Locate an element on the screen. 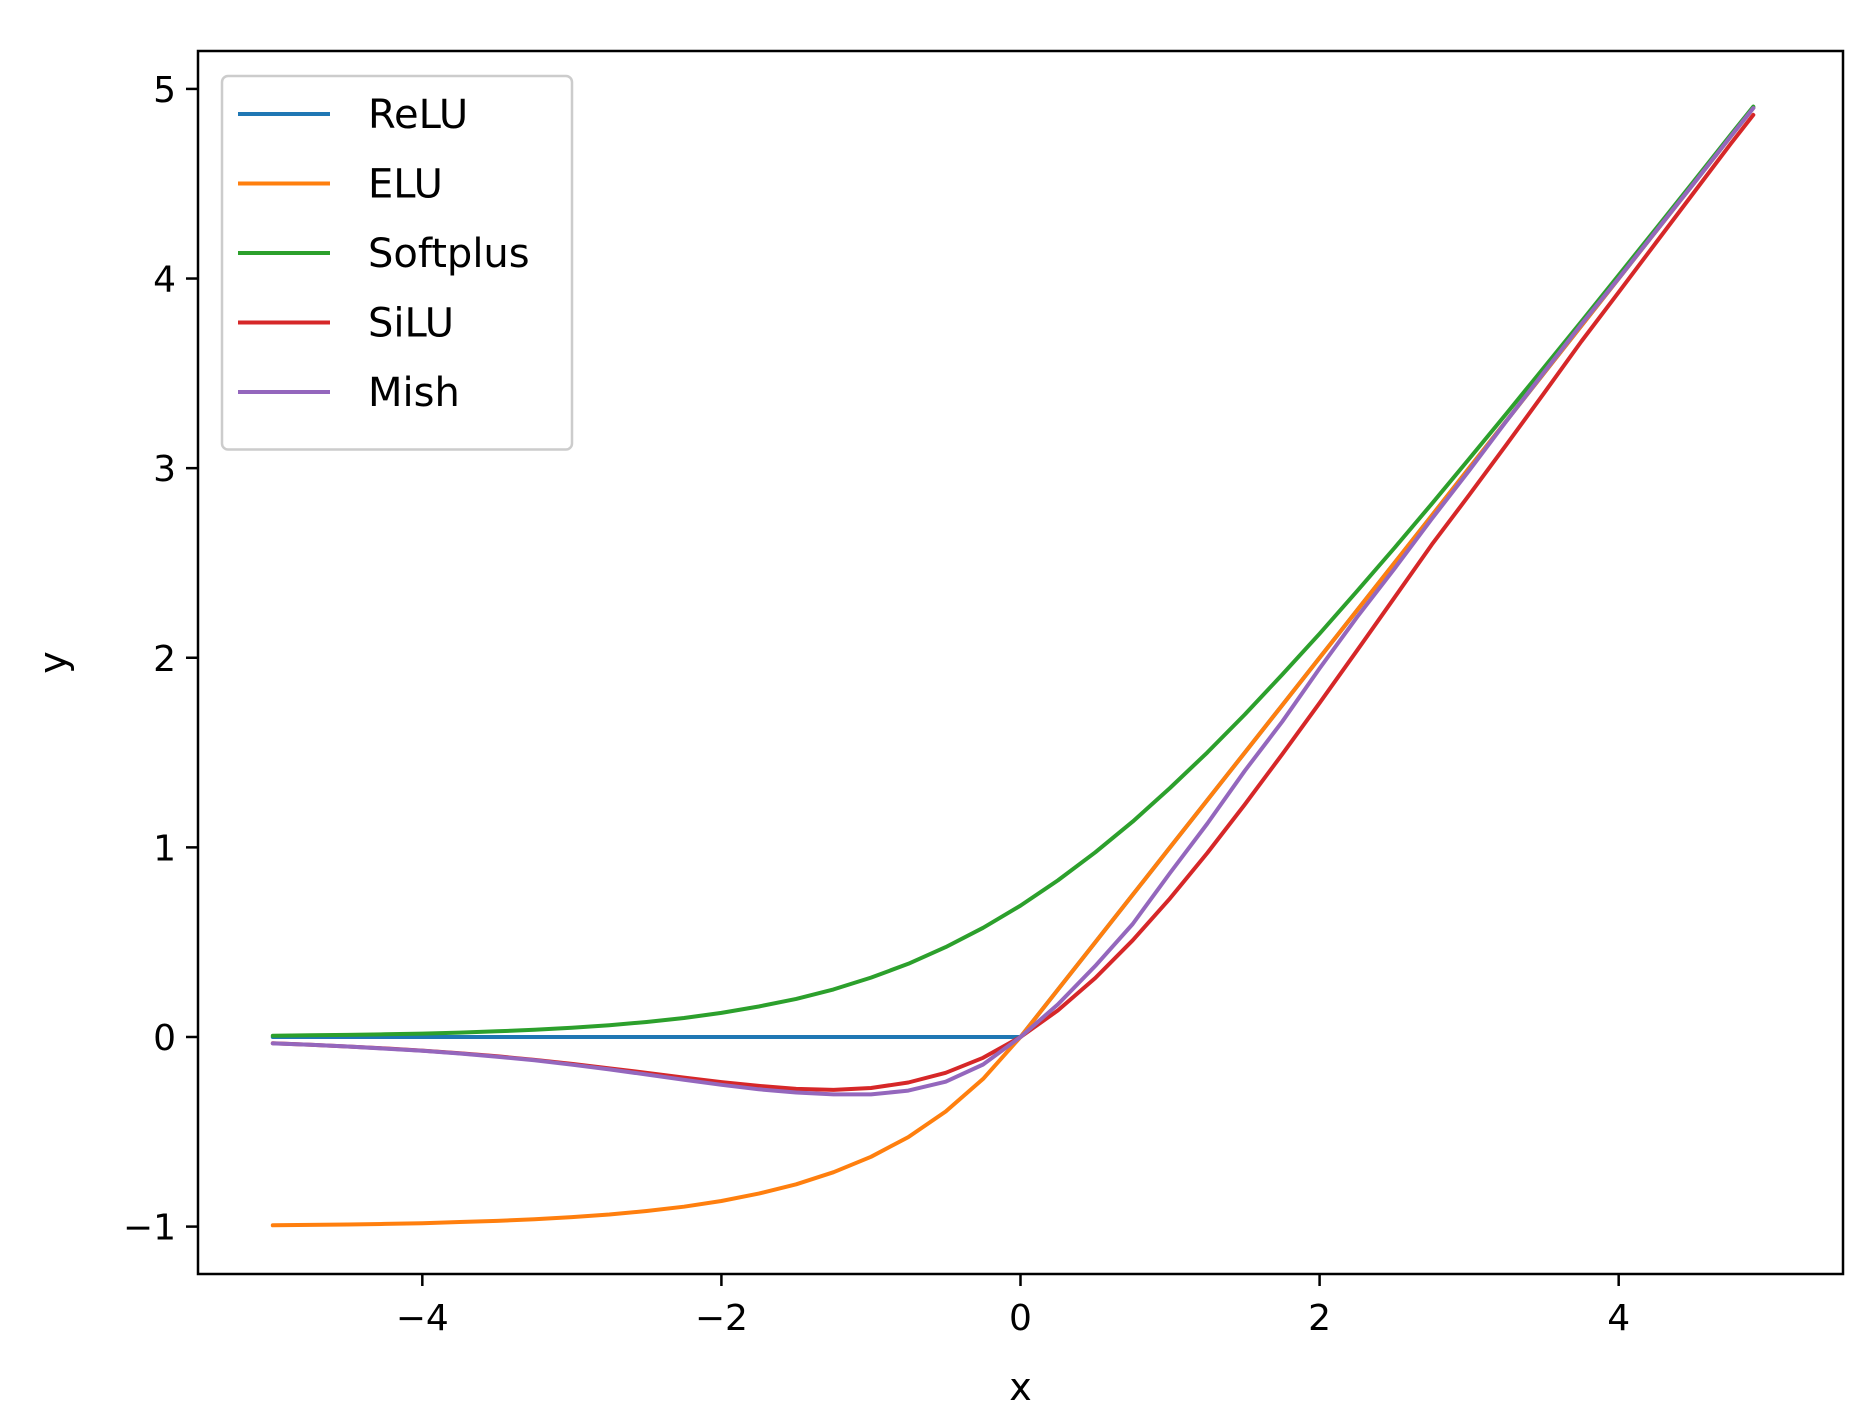 Image resolution: width=1871 pixels, height=1428 pixels. legend: ReLU ELU Softplus SiLU Mish is located at coordinates (397, 262).